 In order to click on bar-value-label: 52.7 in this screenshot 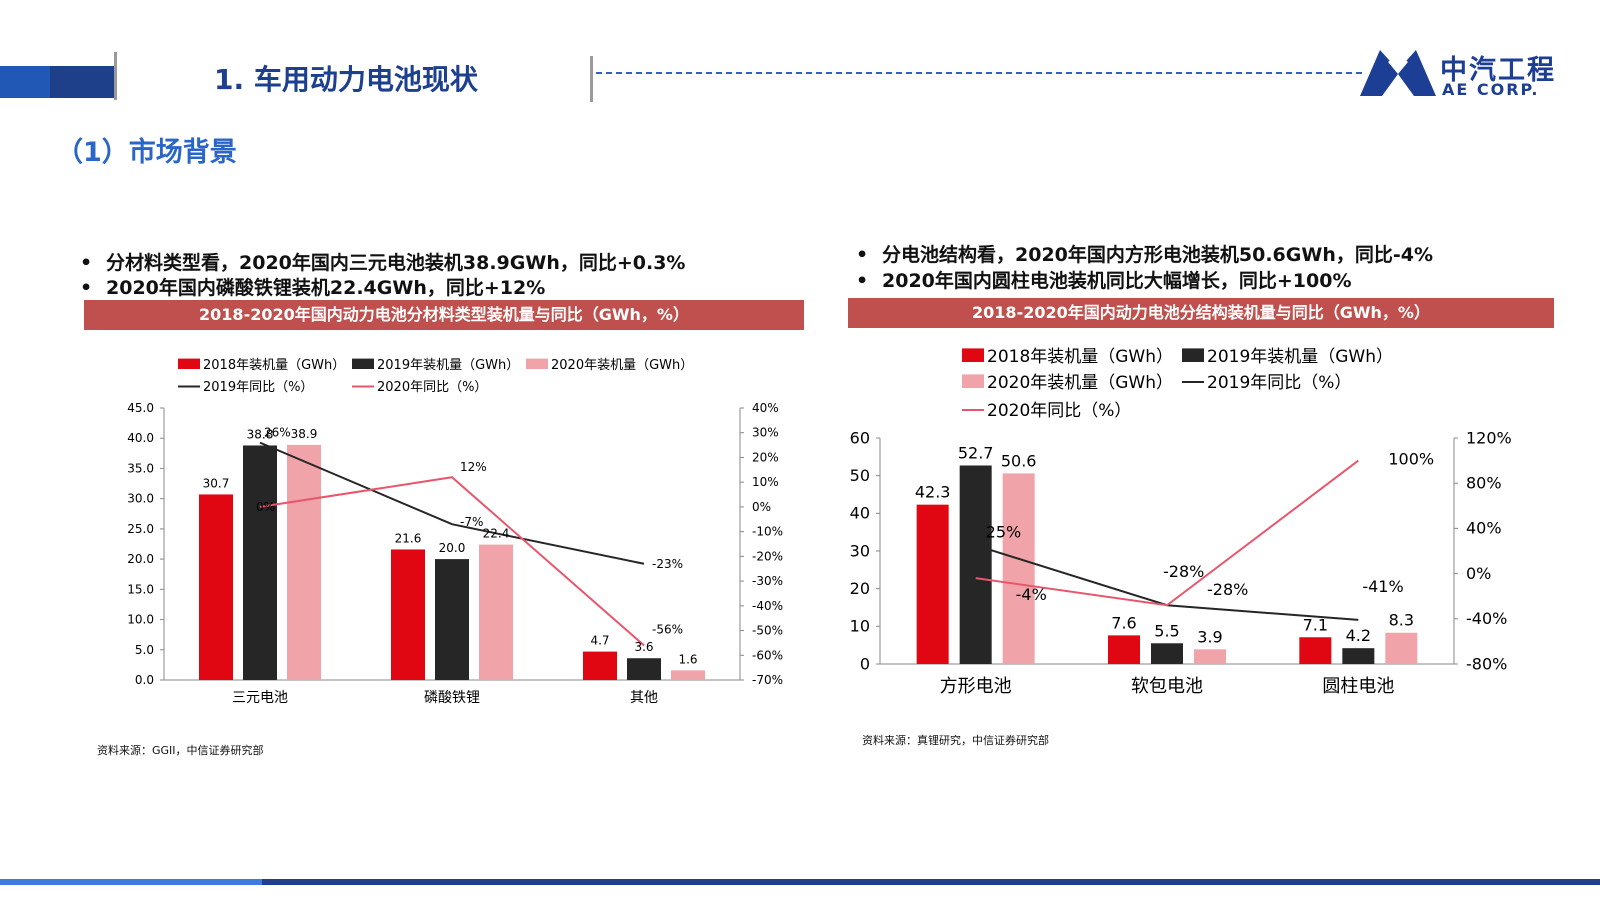, I will do `click(976, 452)`.